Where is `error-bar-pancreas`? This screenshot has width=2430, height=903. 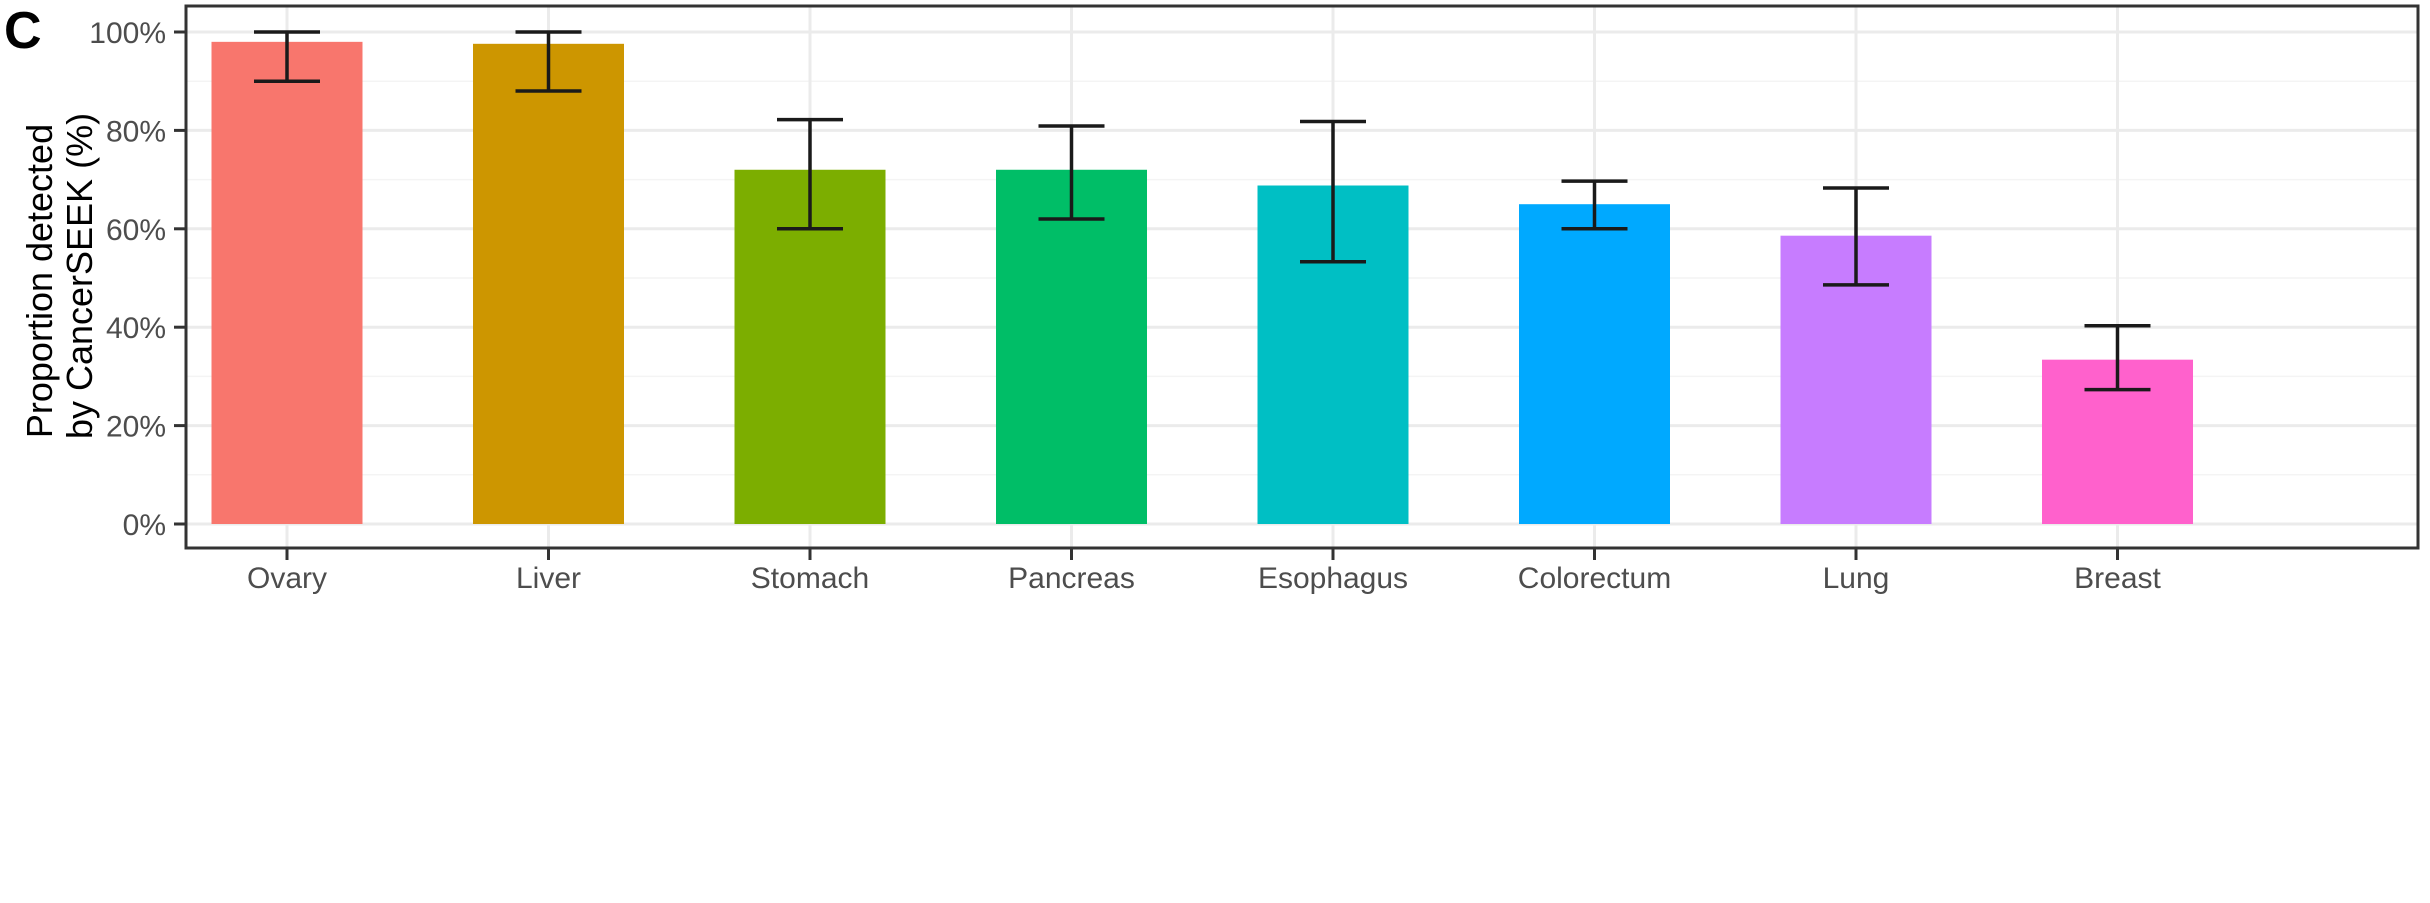 error-bar-pancreas is located at coordinates (1071, 172).